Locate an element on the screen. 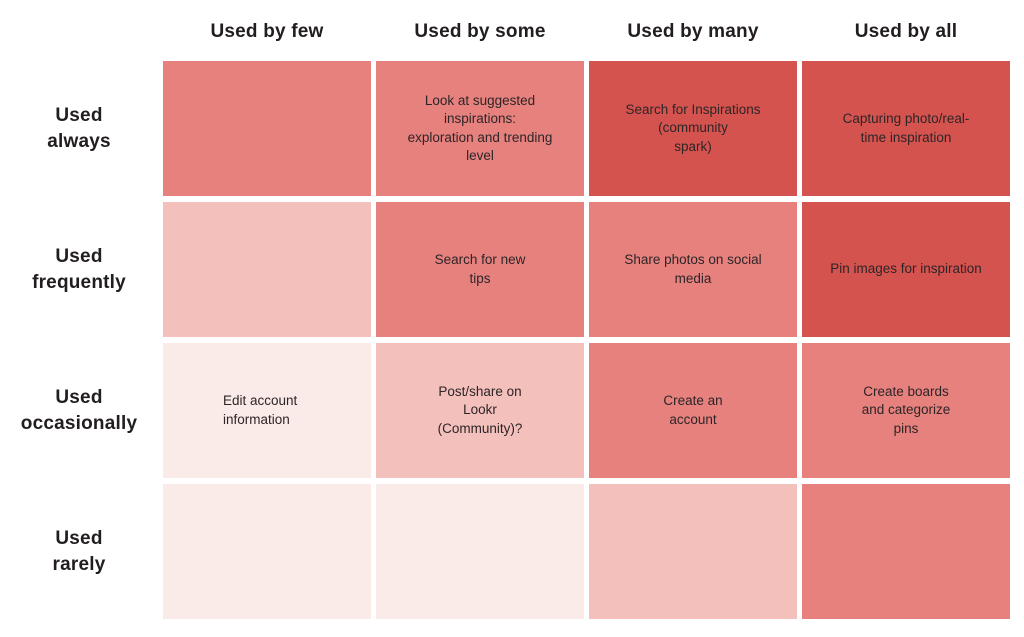  matrix-cell-empty-r2c1 is located at coordinates (267, 269).